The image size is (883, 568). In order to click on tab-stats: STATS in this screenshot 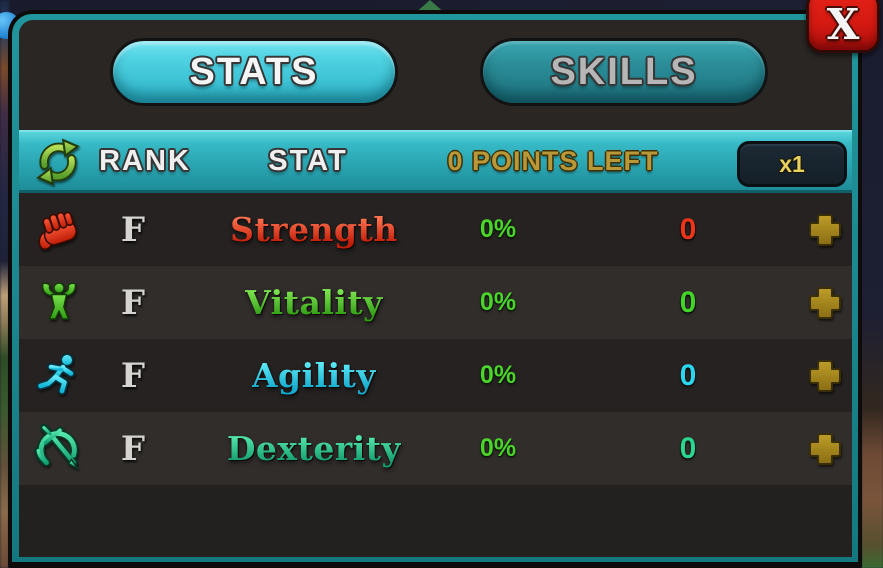, I will do `click(254, 72)`.